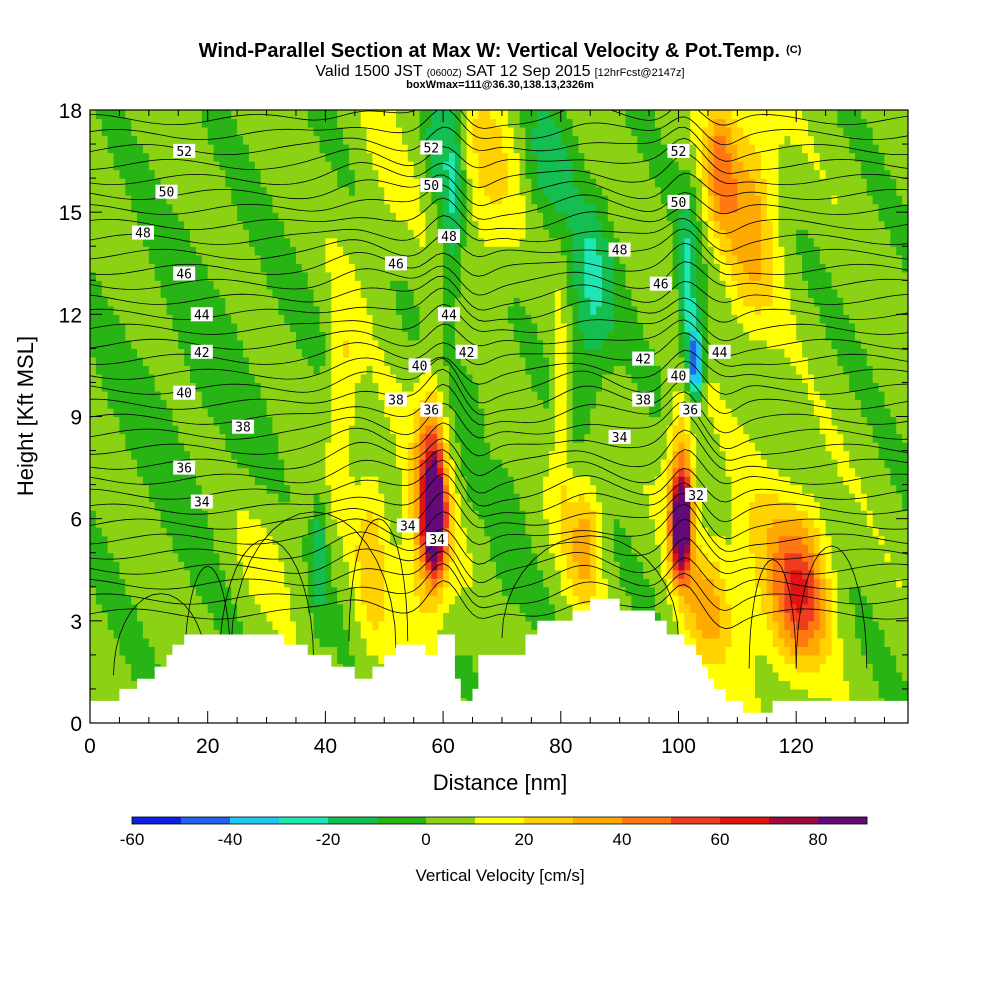 This screenshot has width=1000, height=1000. I want to click on isentrope-label: 32, so click(696, 496).